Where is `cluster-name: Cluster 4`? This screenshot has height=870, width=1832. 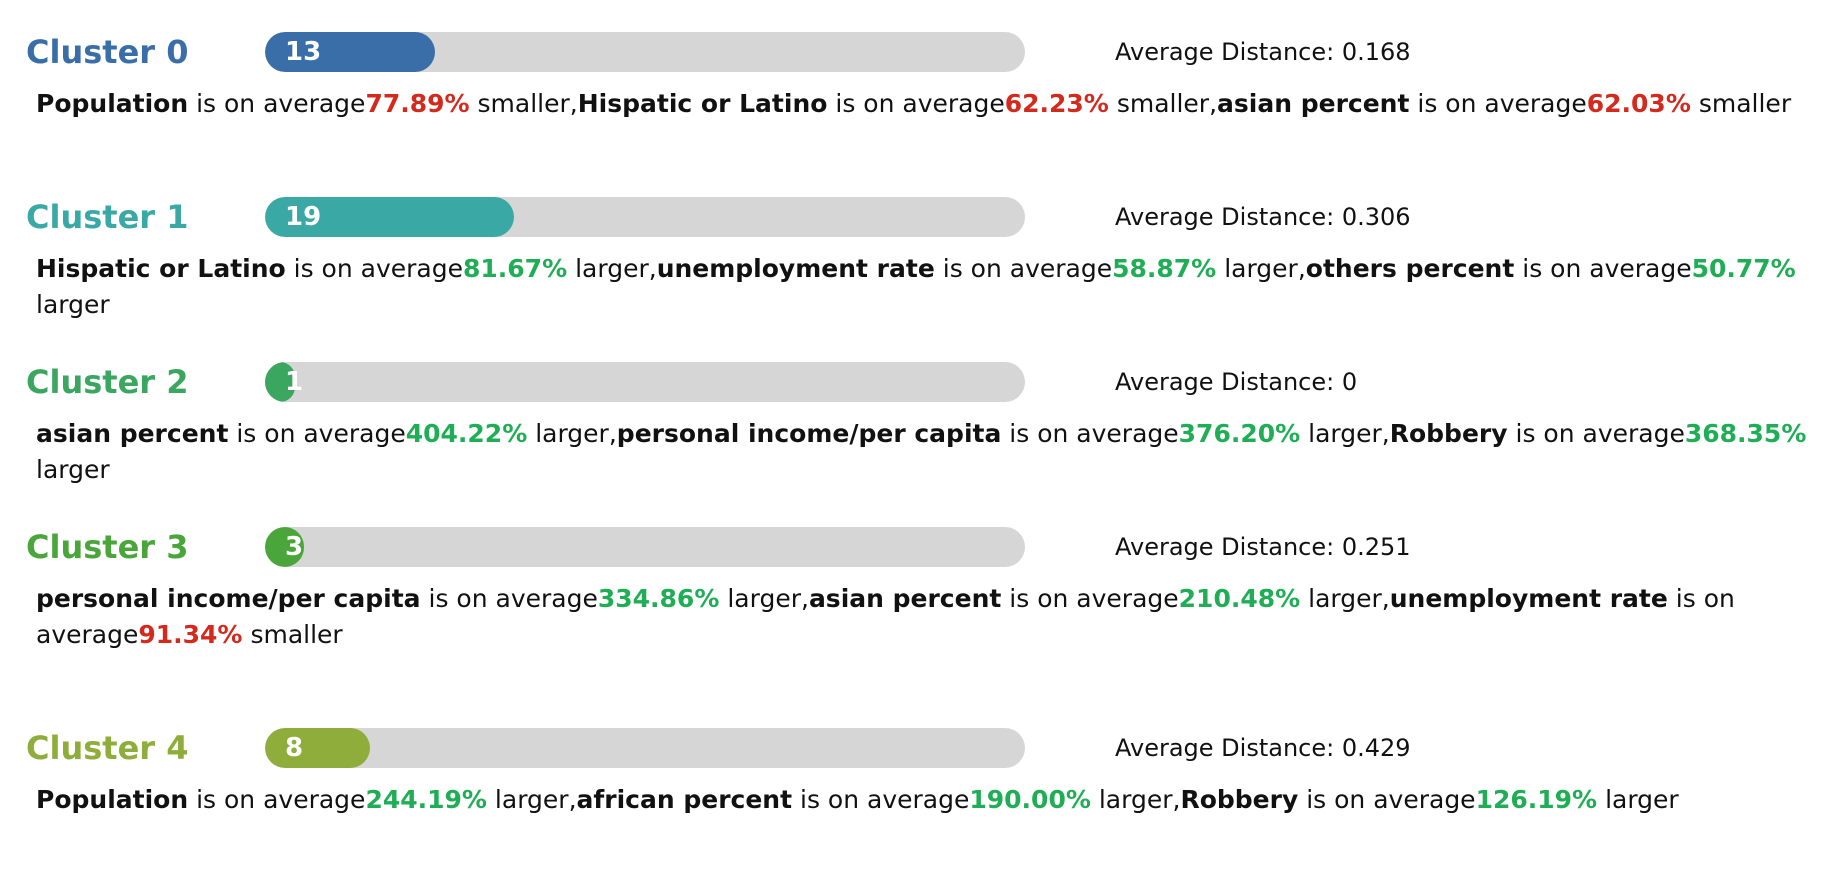
cluster-name: Cluster 4 is located at coordinates (107, 748).